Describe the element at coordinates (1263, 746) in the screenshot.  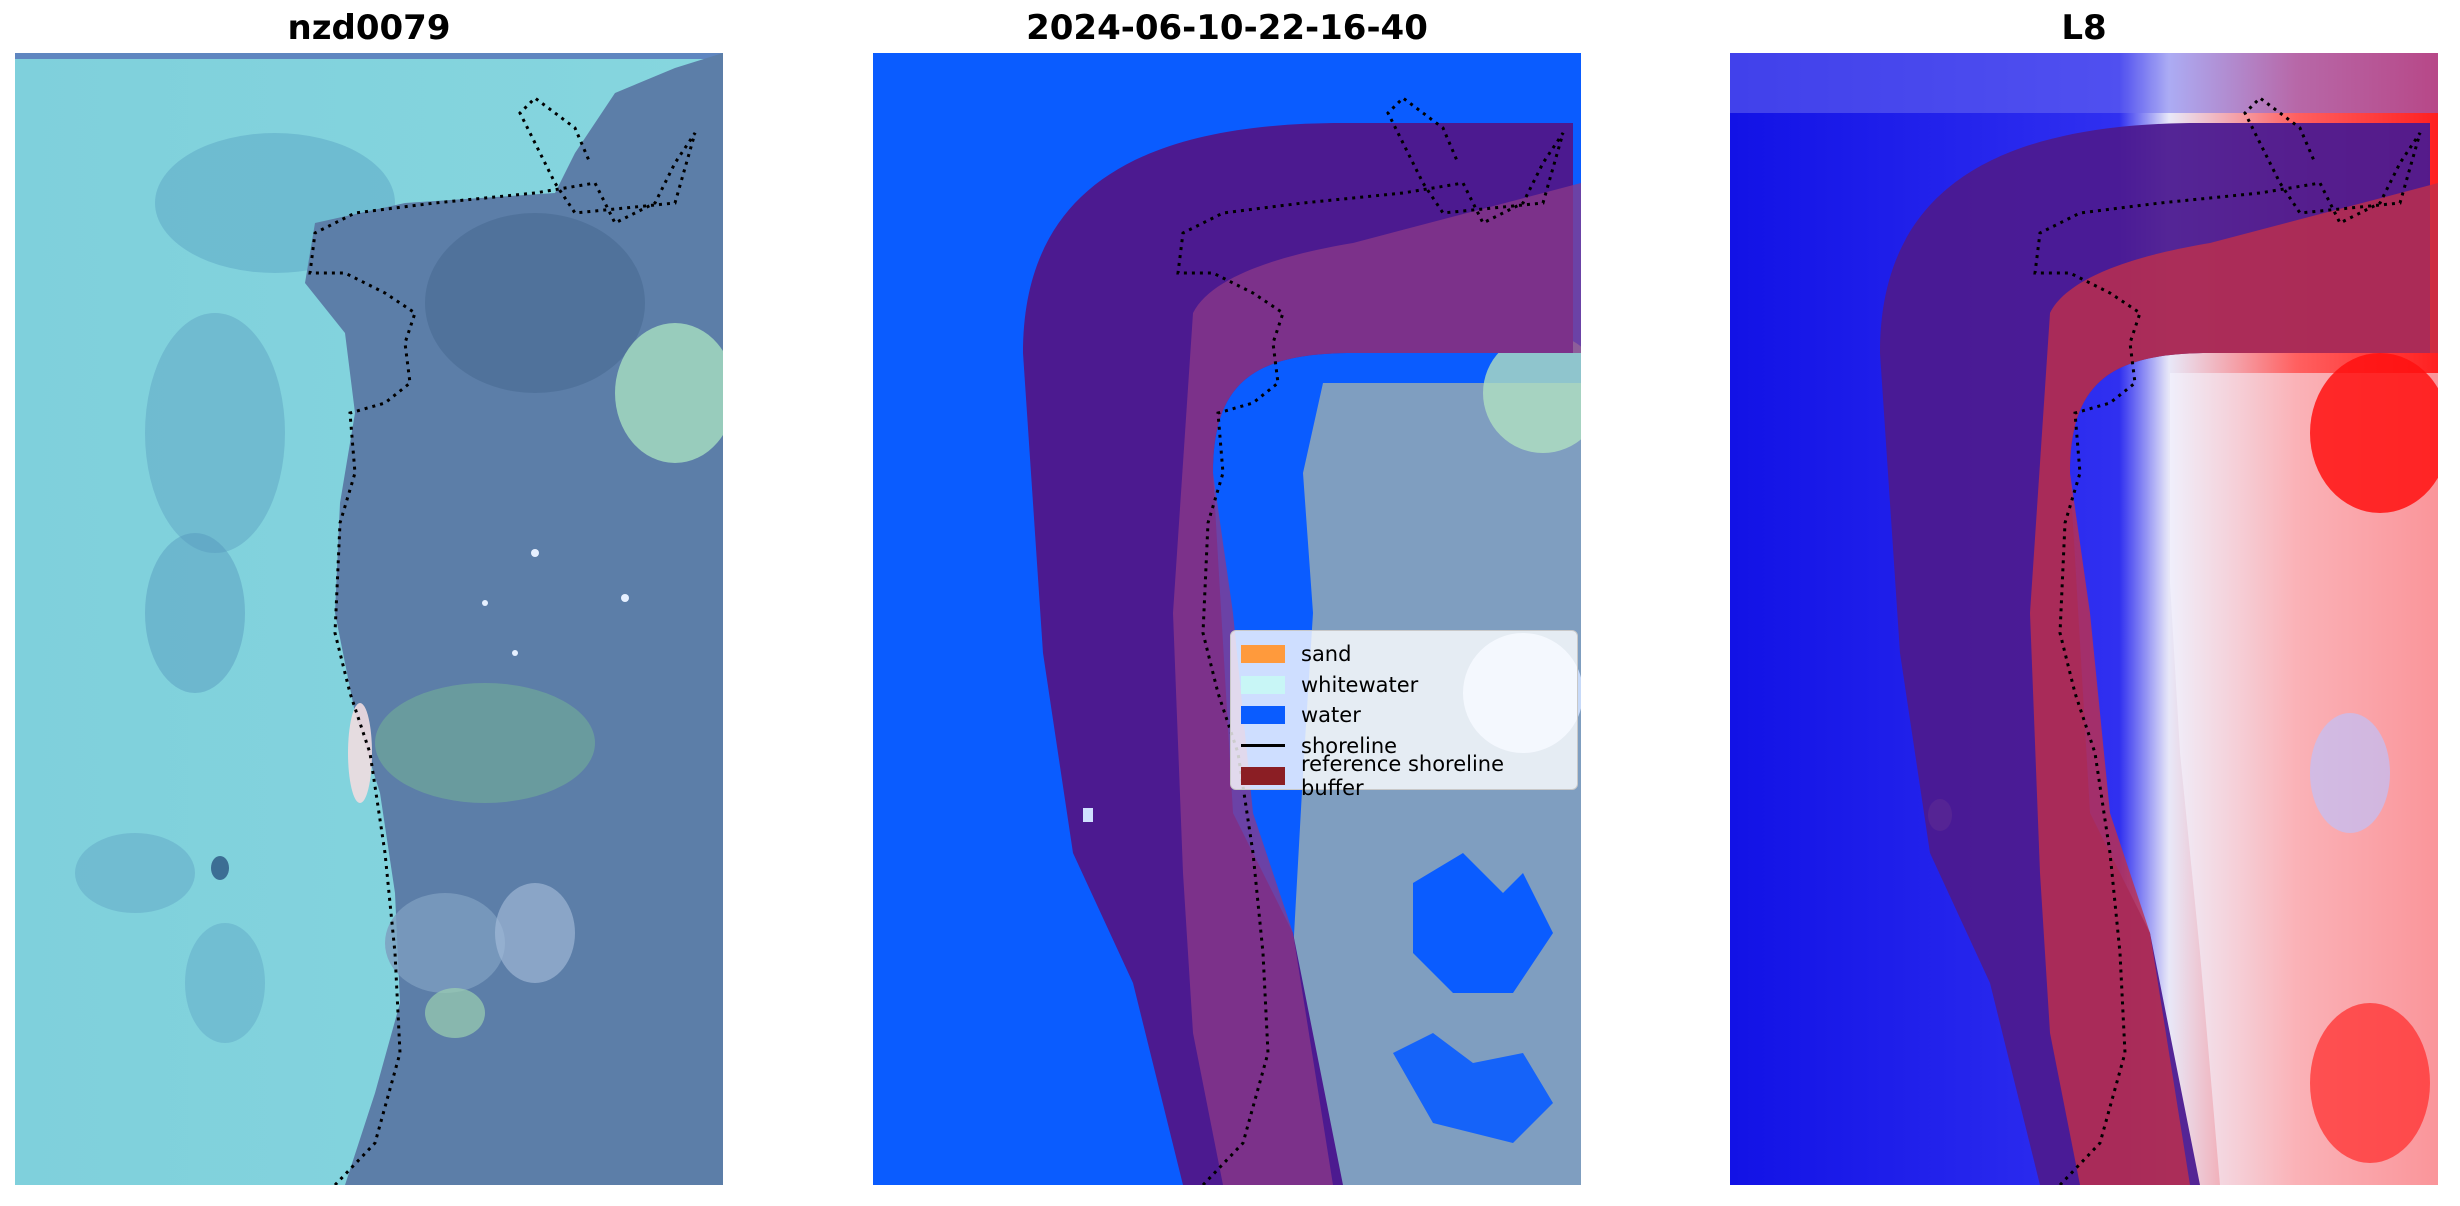
I see `shoreline-line-icon` at that location.